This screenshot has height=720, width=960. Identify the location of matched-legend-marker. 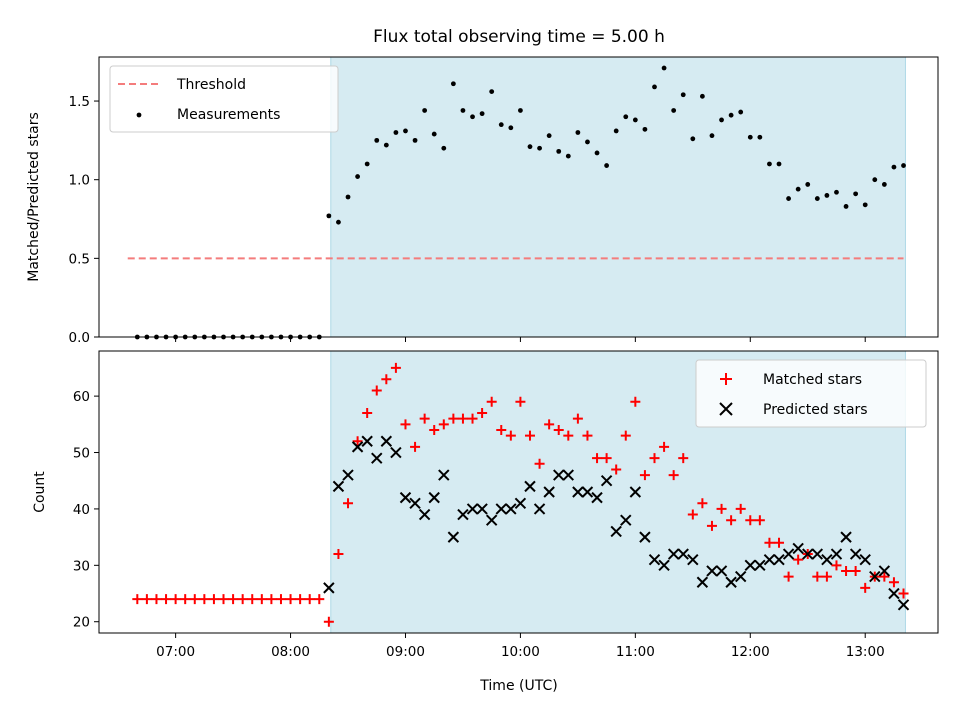
(726, 379).